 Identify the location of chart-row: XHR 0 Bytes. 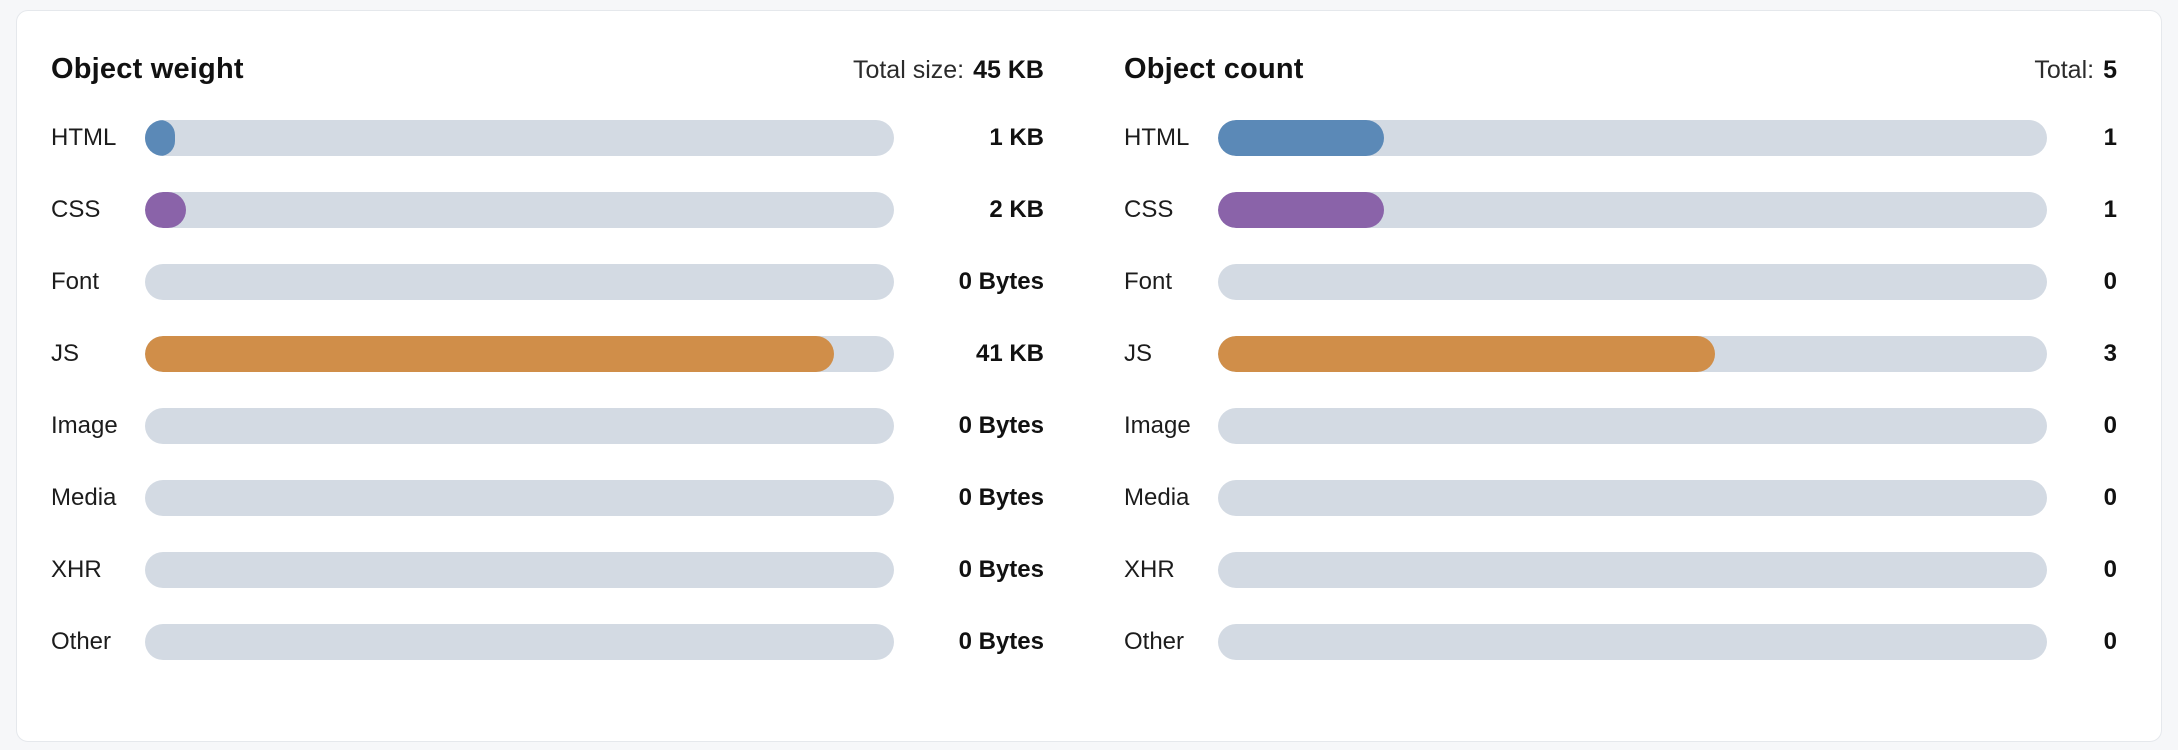
(547, 570).